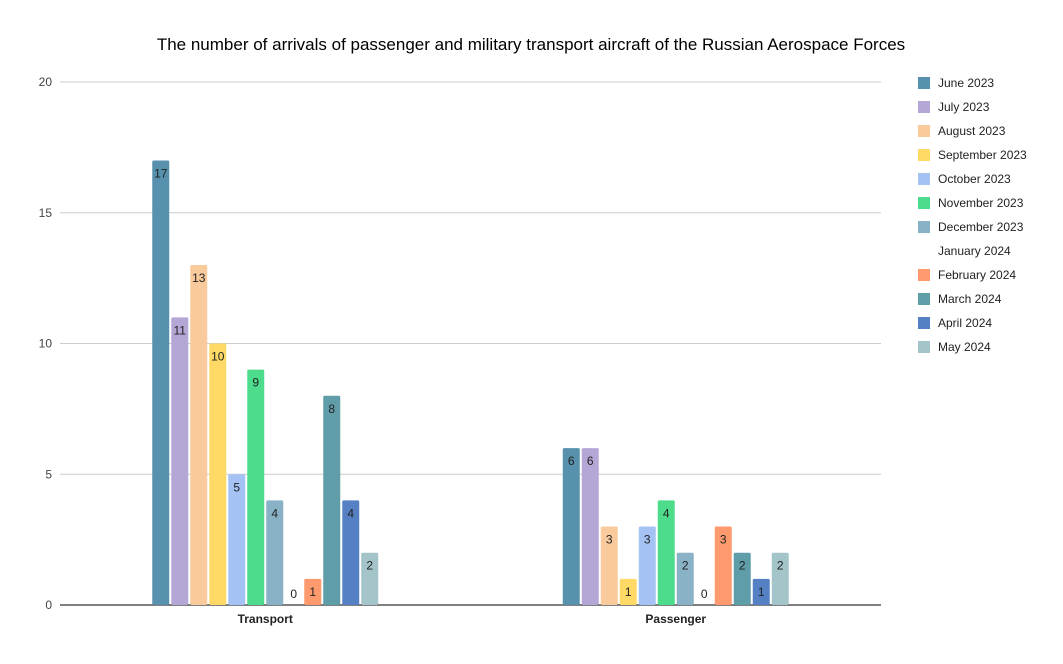 The width and height of the screenshot is (1063, 664). I want to click on legend-item: February 2024, so click(967, 275).